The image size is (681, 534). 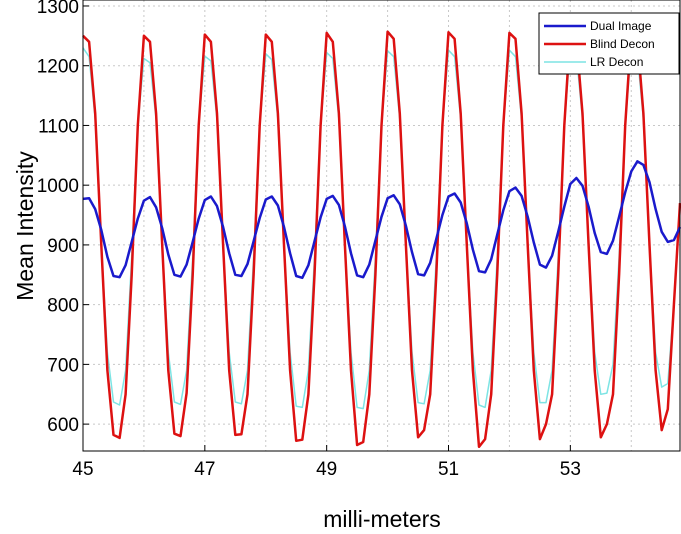 I want to click on x-tick-label: 47, so click(x=204, y=469).